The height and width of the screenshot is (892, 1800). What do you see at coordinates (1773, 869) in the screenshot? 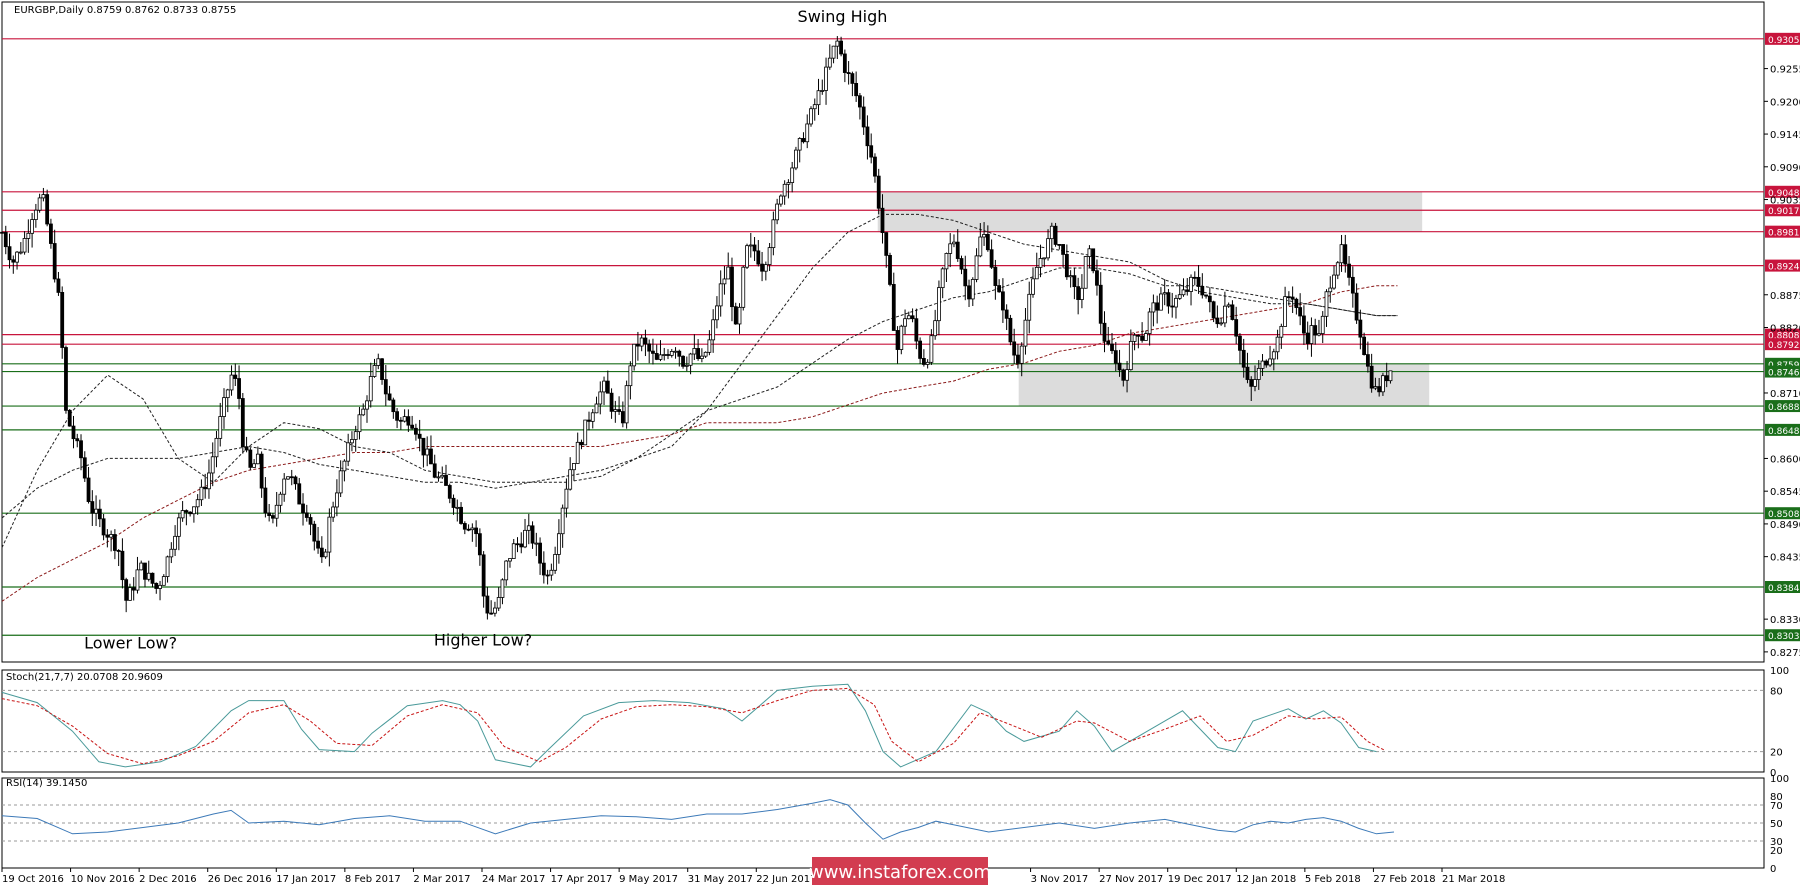
I see `rsi-tick-label: 0` at bounding box center [1773, 869].